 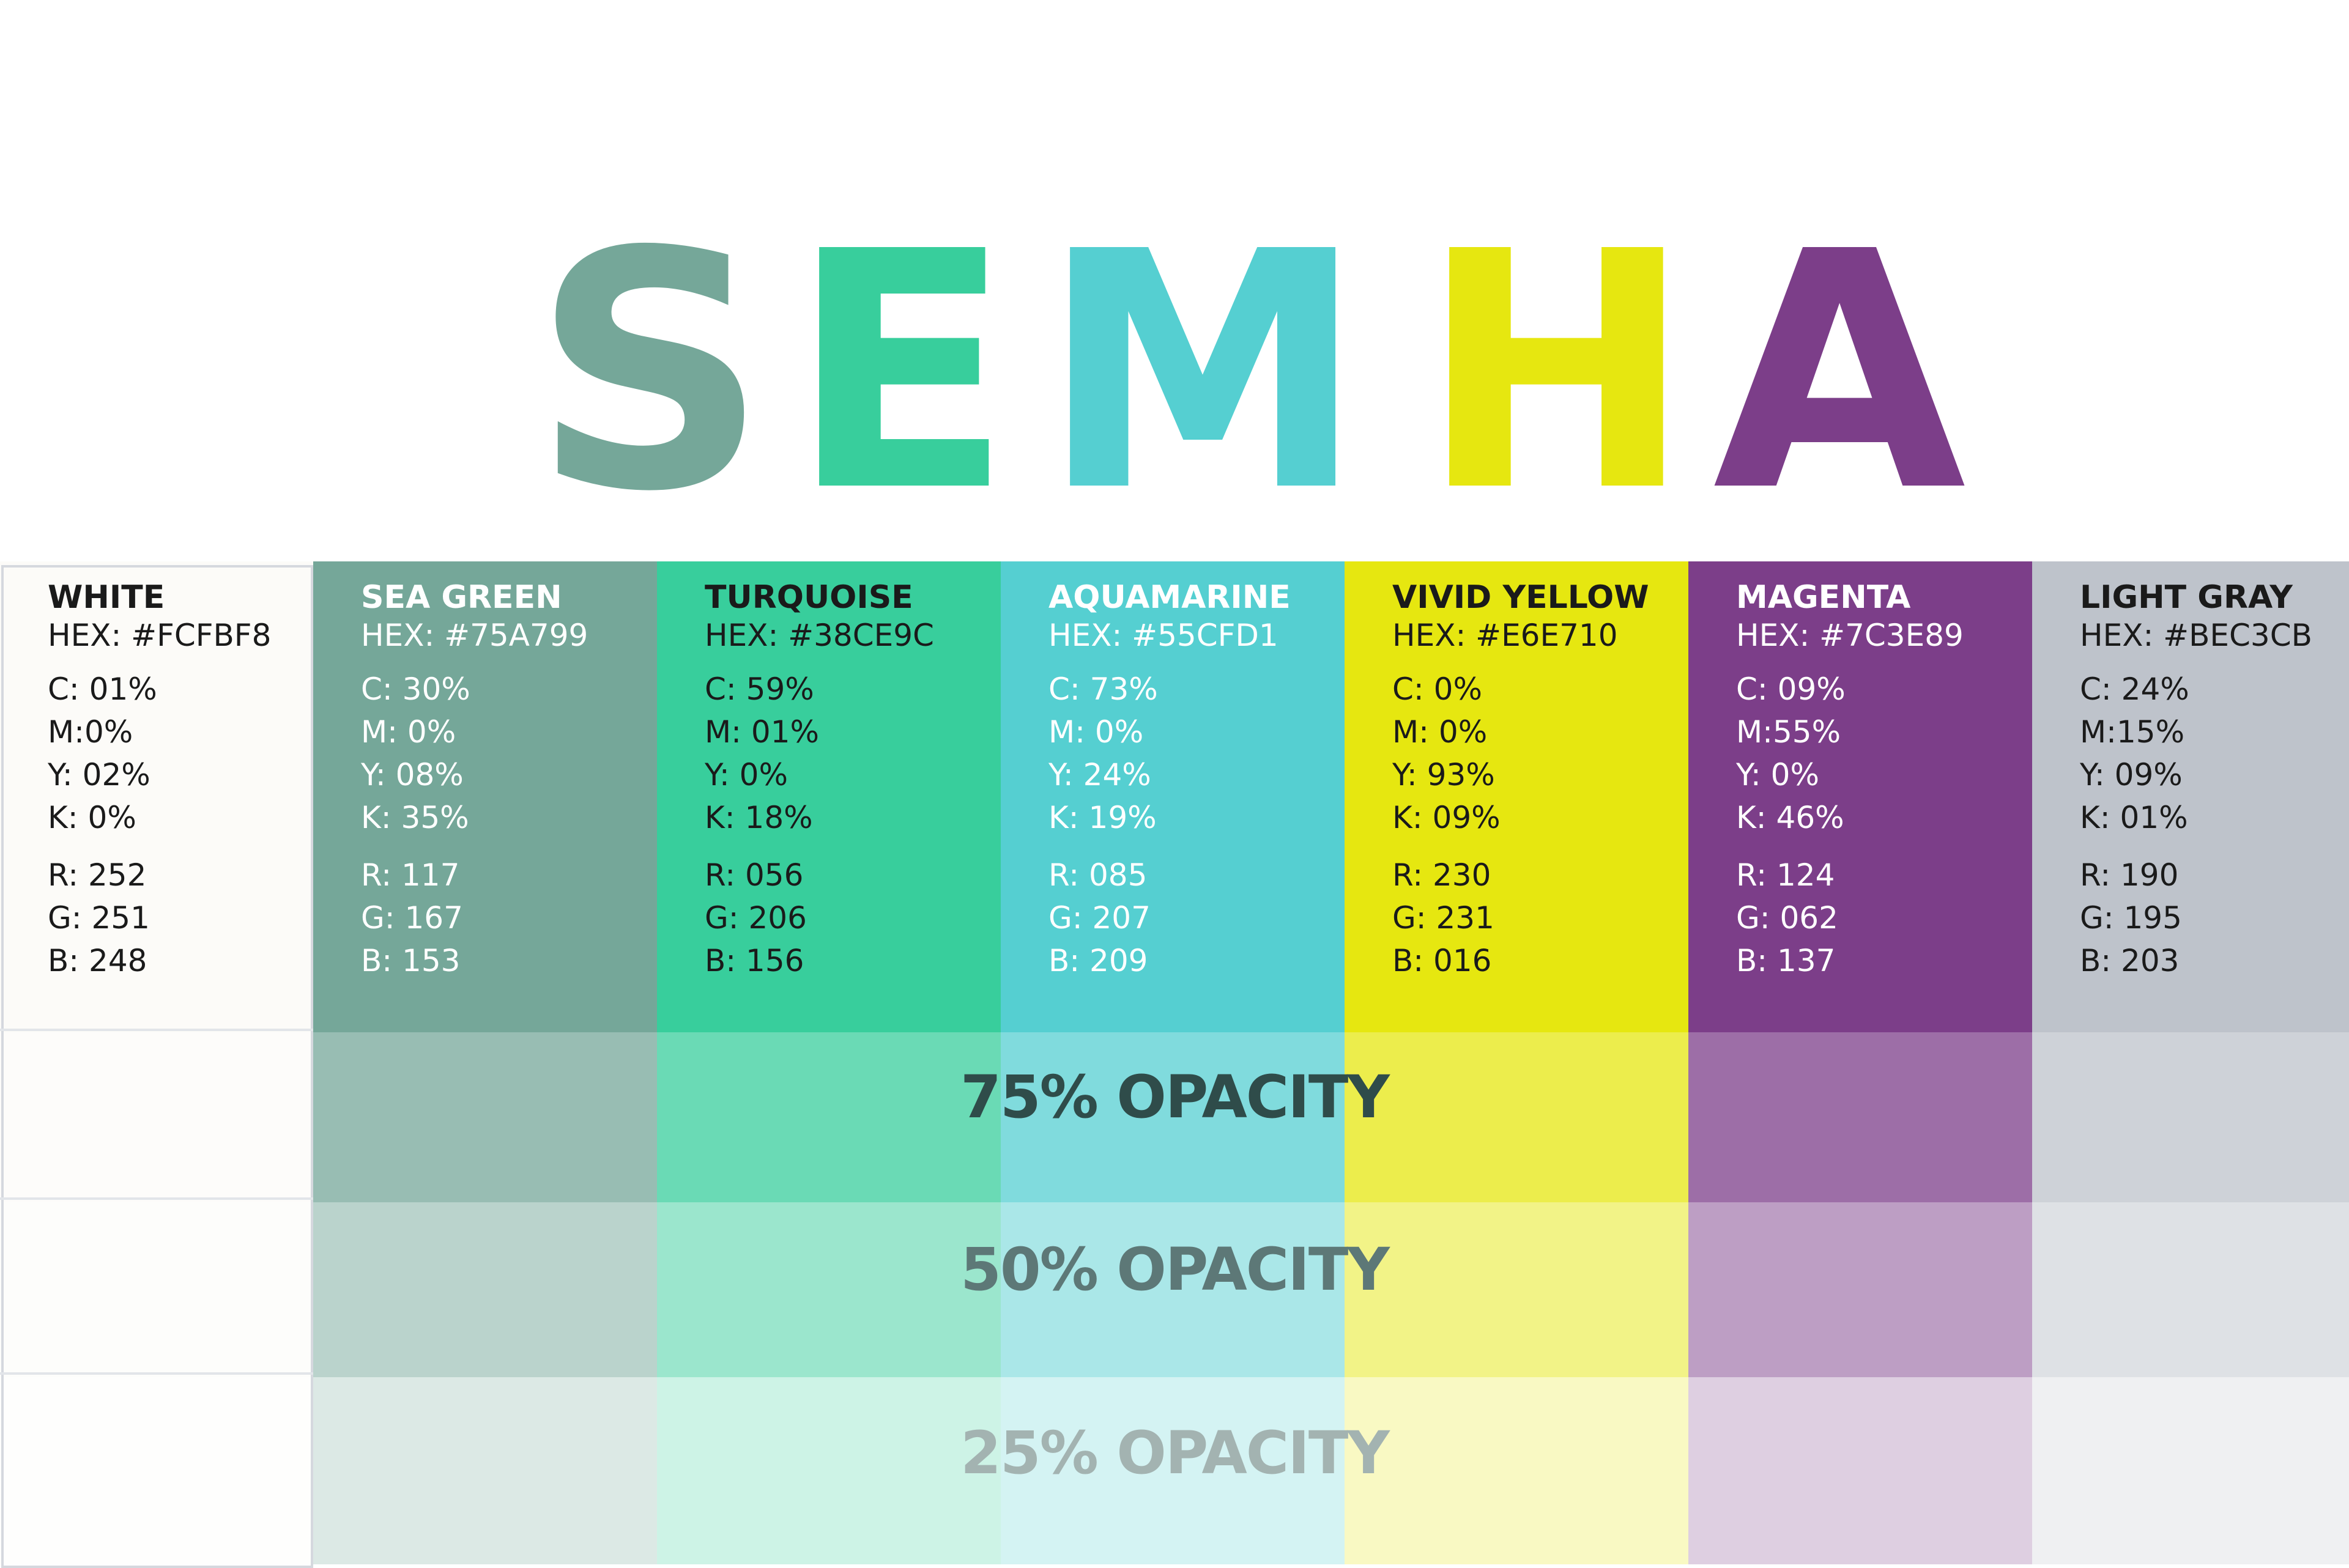 What do you see at coordinates (759, 817) in the screenshot?
I see `cmyk-k: K: 18%` at bounding box center [759, 817].